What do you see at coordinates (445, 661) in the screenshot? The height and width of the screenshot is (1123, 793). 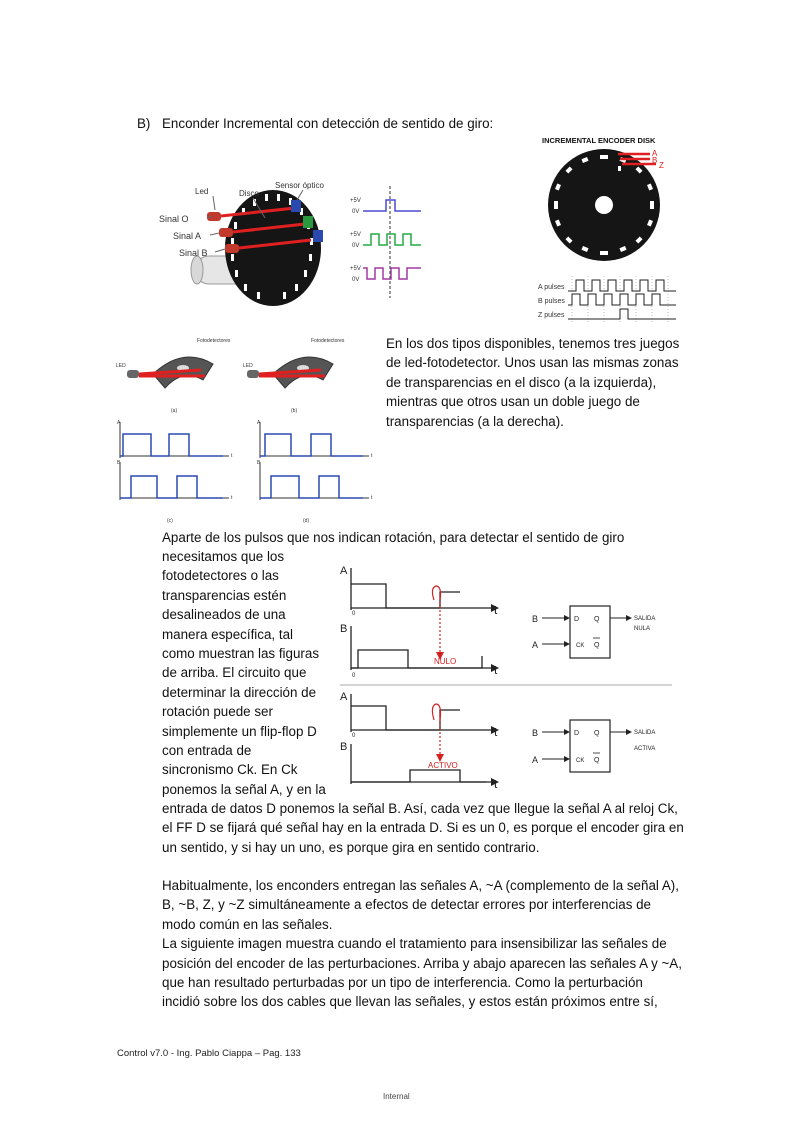 I see `svg-text: NULO` at bounding box center [445, 661].